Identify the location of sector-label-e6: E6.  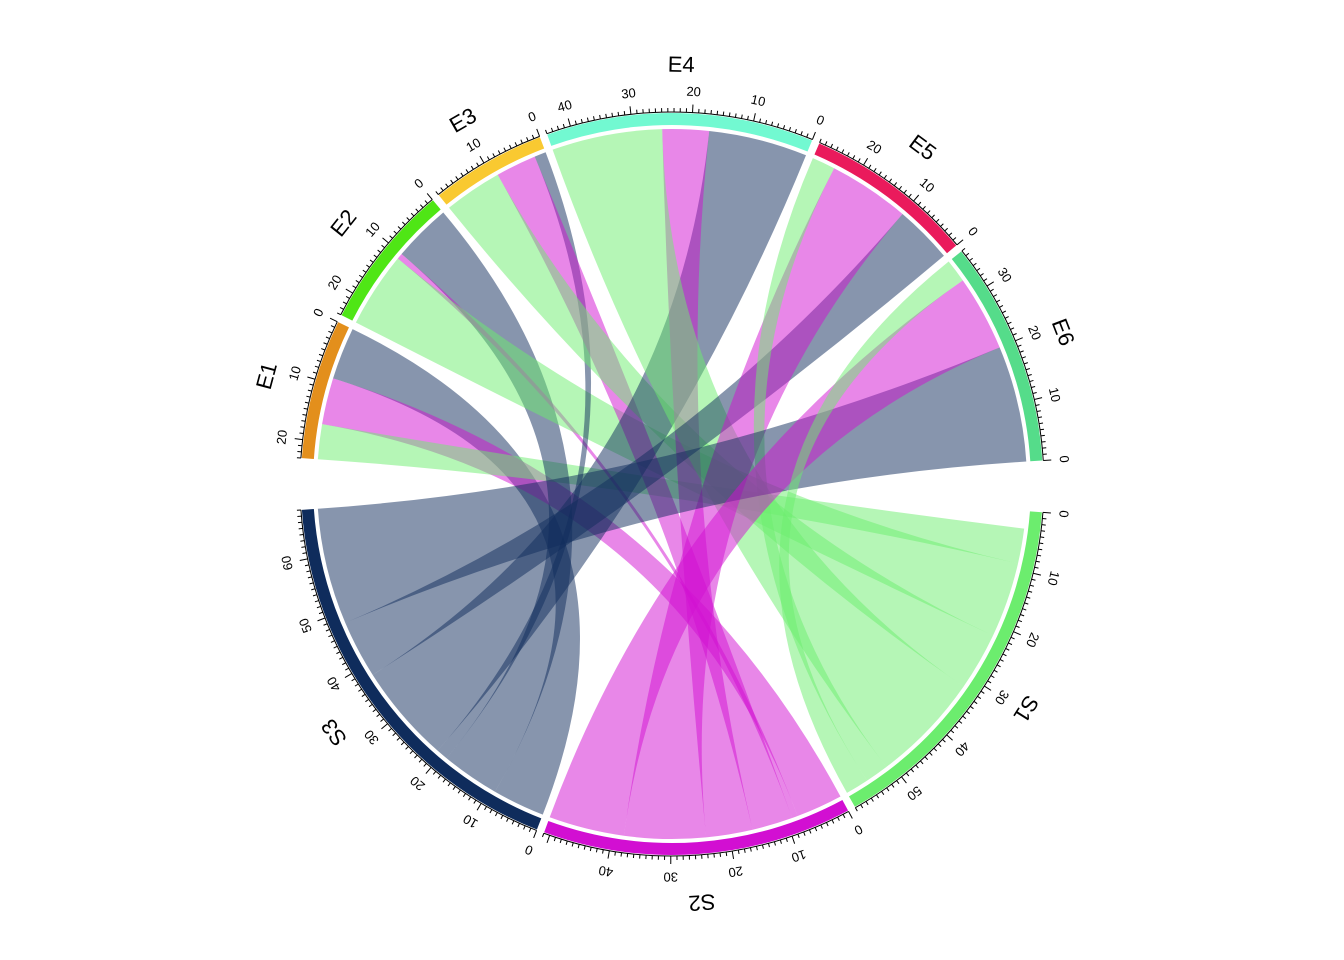
(1063, 332).